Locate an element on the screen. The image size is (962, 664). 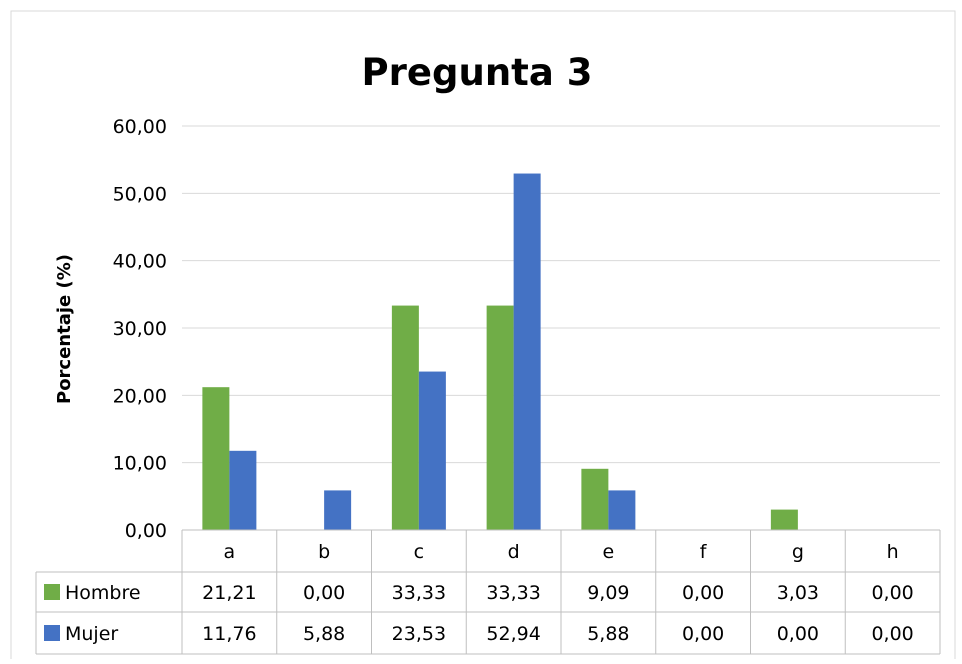
bar-mujer-d is located at coordinates (527, 351).